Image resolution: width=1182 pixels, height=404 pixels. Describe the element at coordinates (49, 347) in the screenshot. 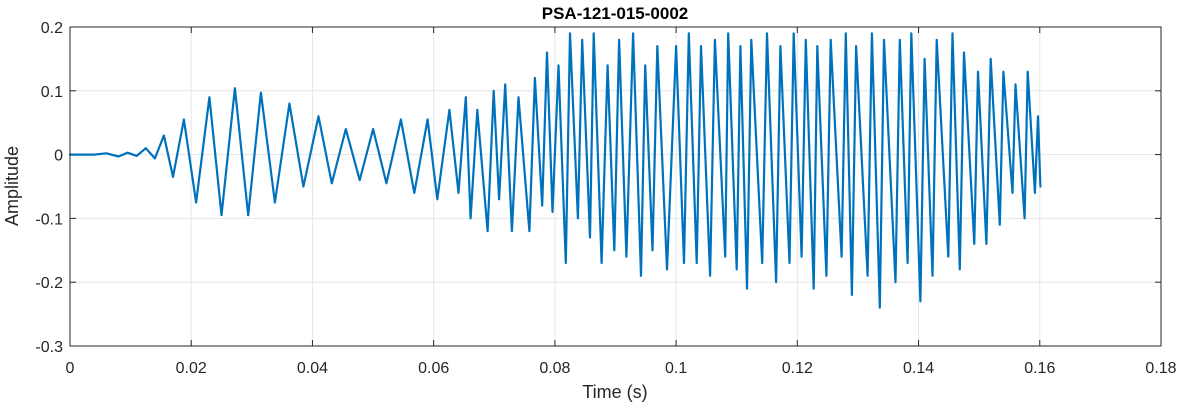

I see `y-tick-label: -0.3` at that location.